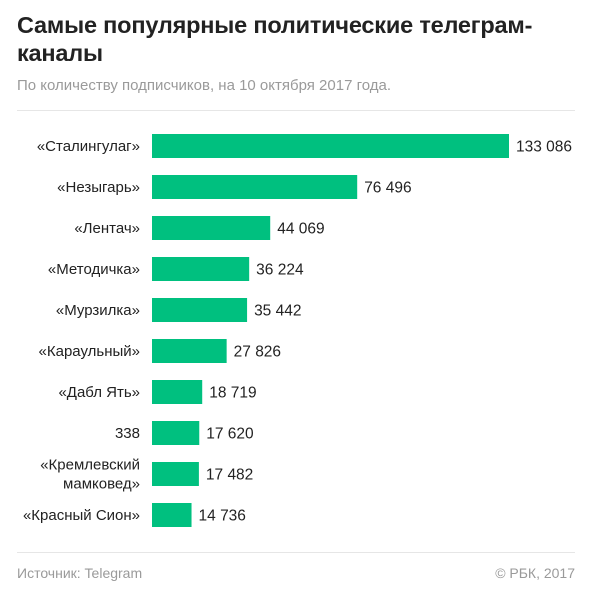 The image size is (592, 595). I want to click on bottom-divider, so click(296, 552).